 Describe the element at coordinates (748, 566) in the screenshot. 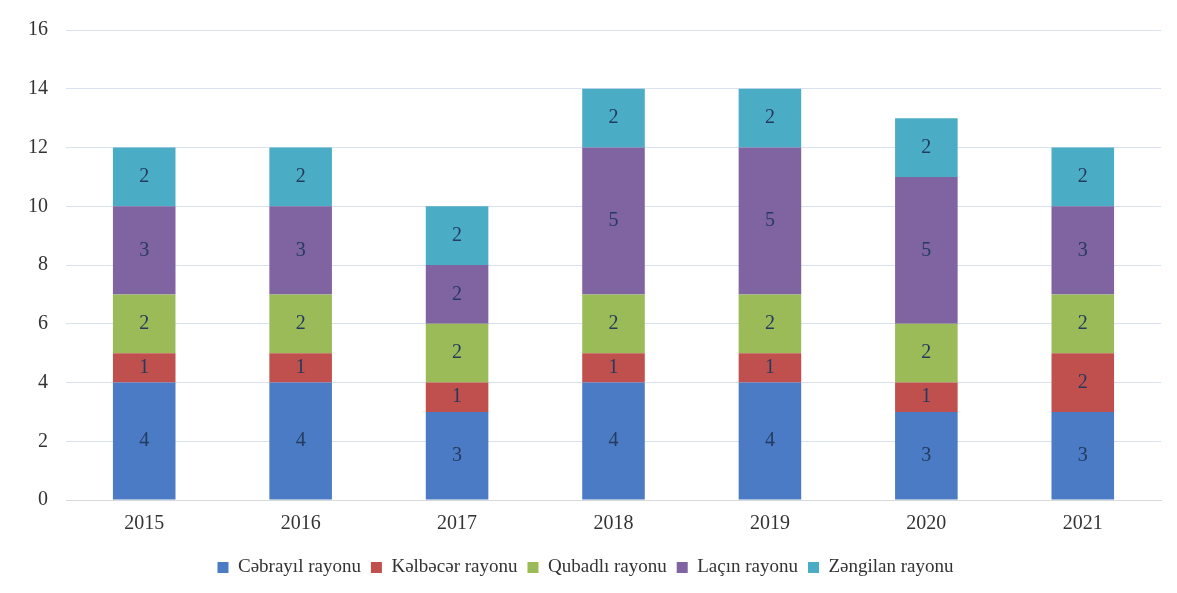

I see `legend-label: Laçın rayonu` at that location.